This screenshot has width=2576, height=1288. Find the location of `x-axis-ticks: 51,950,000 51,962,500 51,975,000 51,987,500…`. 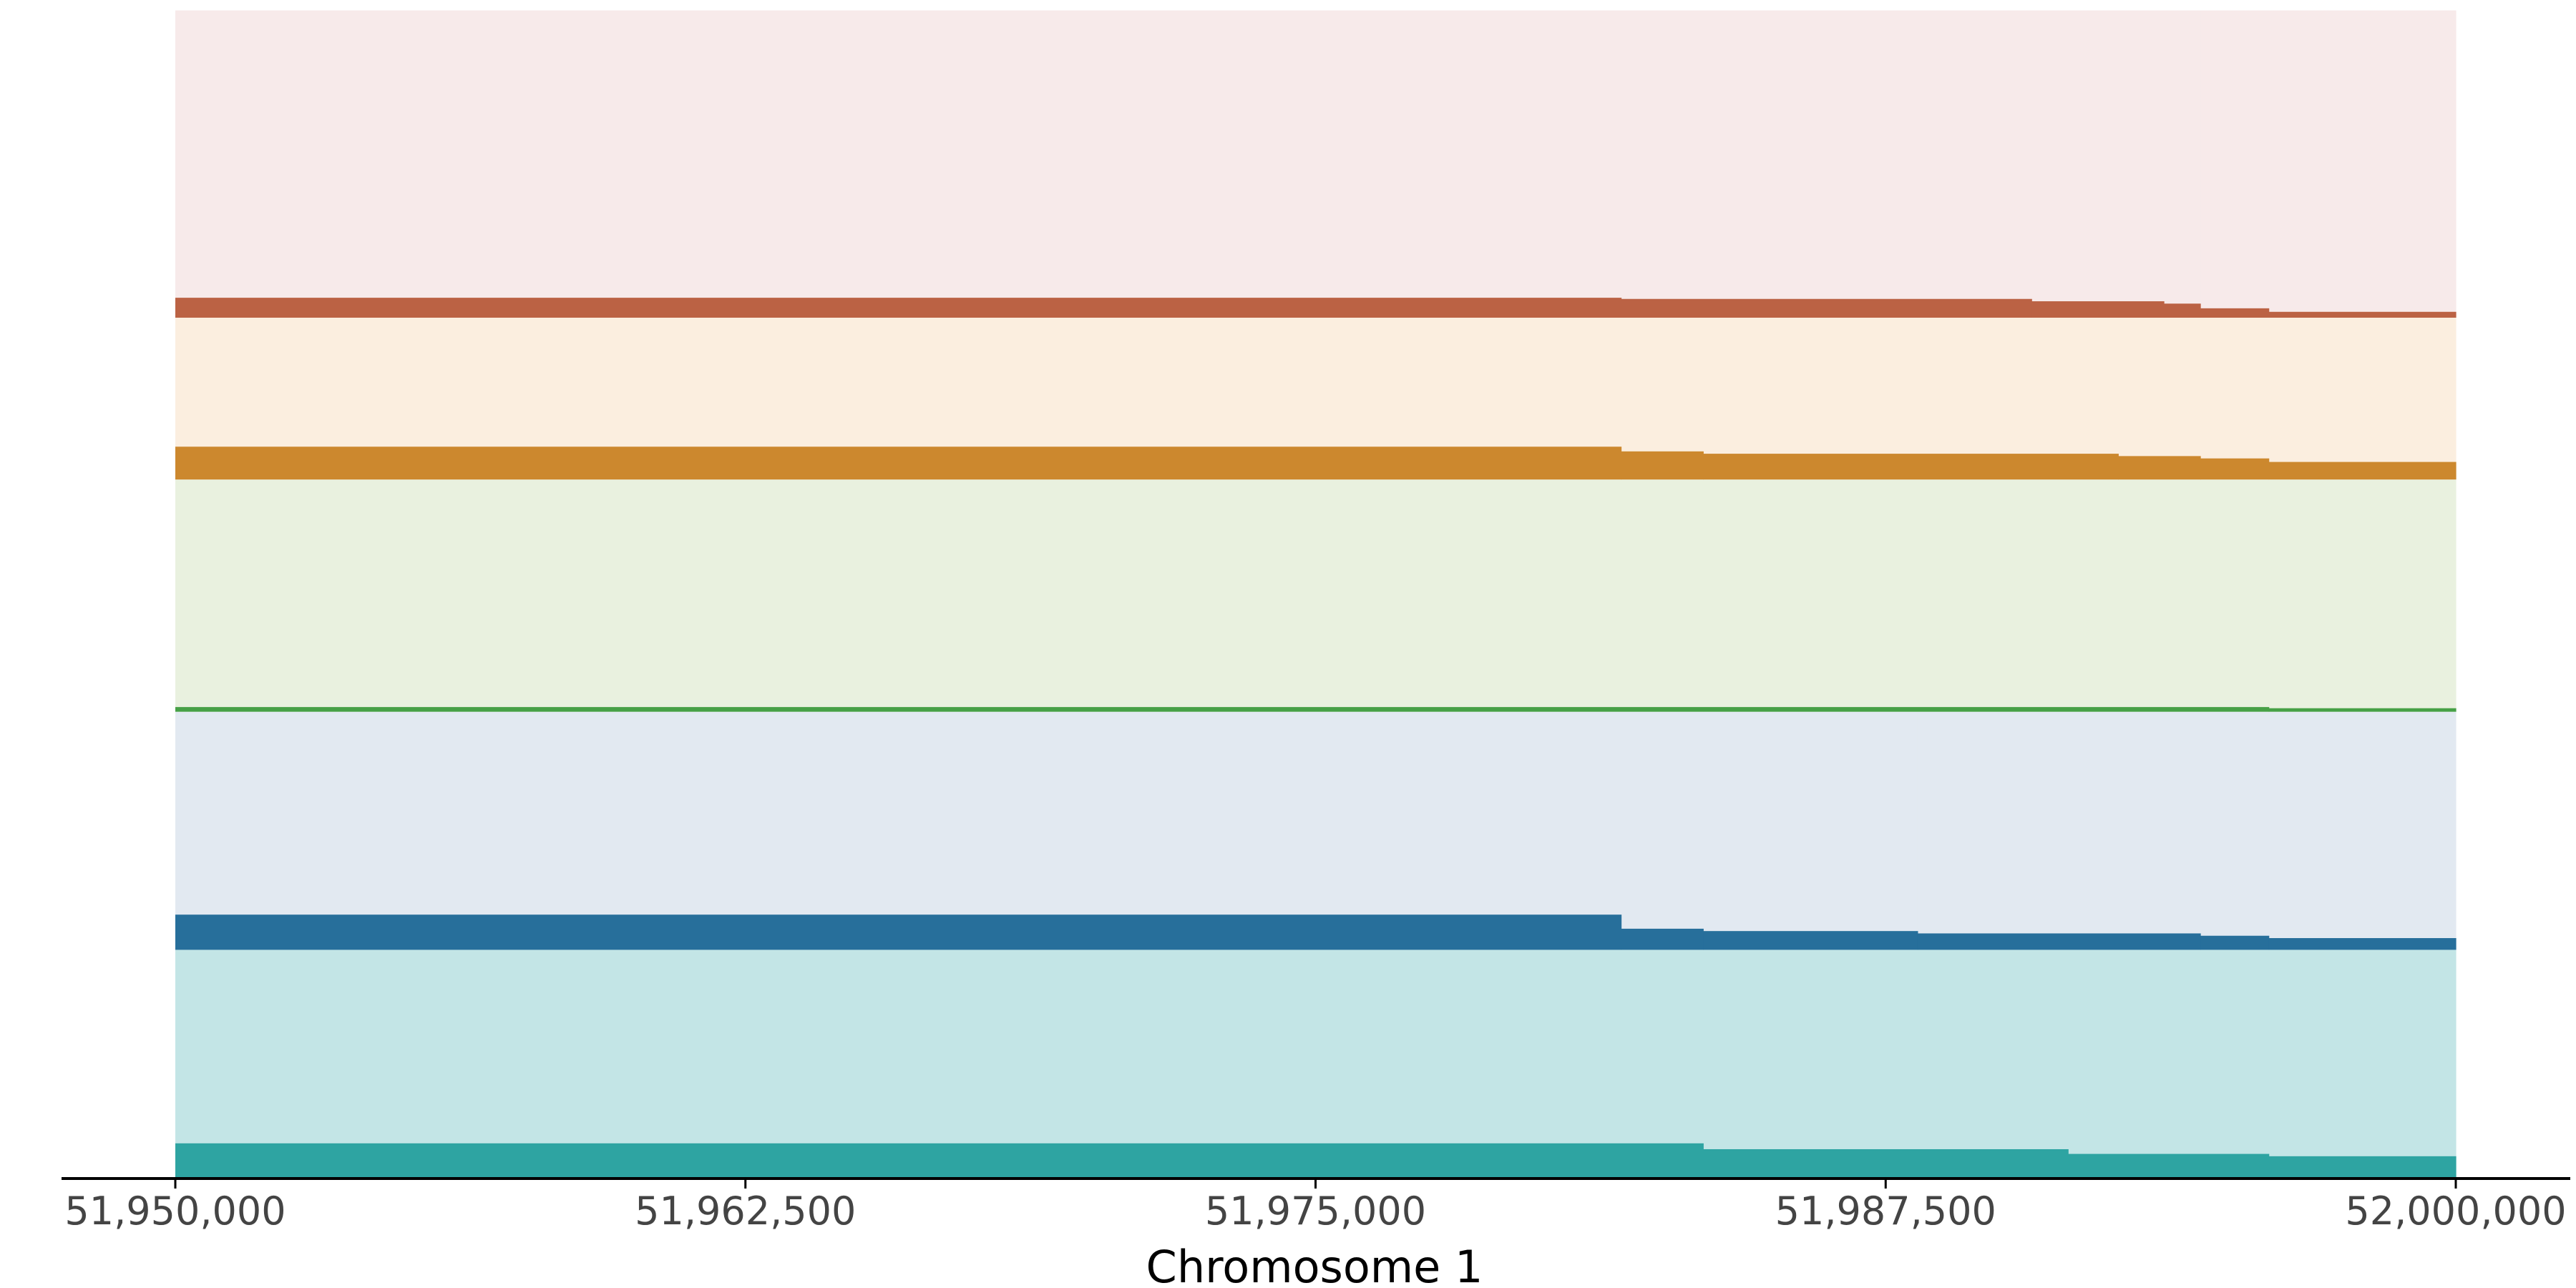

x-axis-ticks: 51,950,000 51,962,500 51,975,000 51,987,500… is located at coordinates (1315, 1206).